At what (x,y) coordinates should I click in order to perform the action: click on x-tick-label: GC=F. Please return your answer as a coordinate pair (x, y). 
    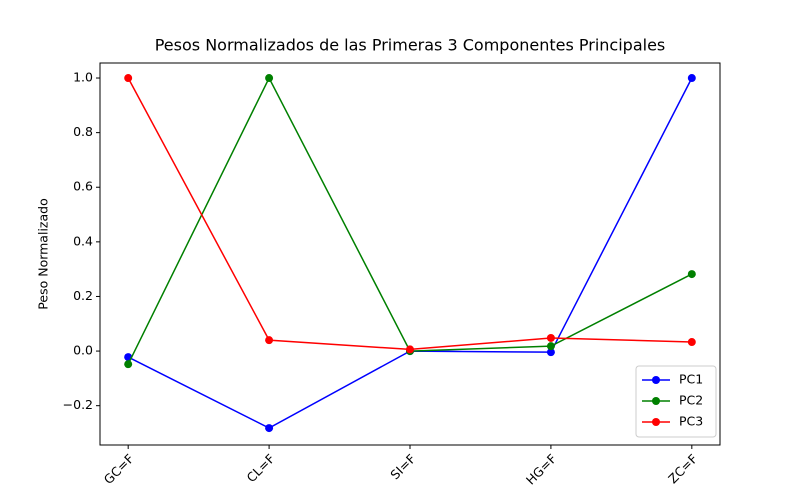
    Looking at the image, I should click on (119, 469).